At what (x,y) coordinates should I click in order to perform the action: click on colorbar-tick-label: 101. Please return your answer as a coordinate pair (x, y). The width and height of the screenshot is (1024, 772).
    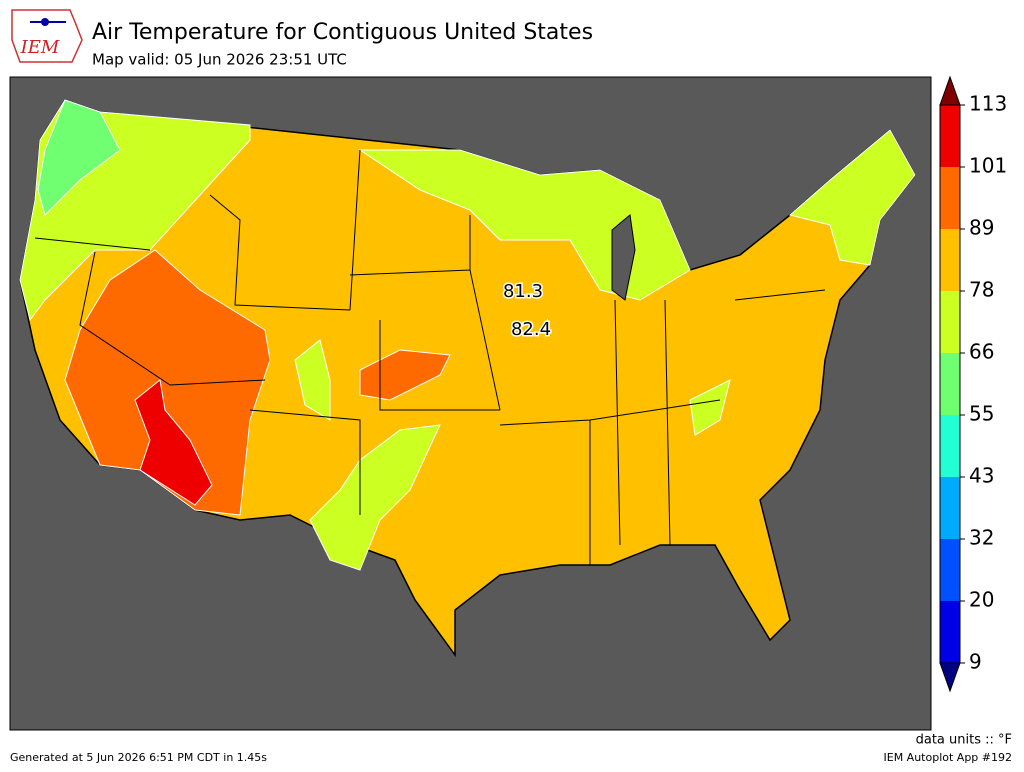
    Looking at the image, I should click on (988, 166).